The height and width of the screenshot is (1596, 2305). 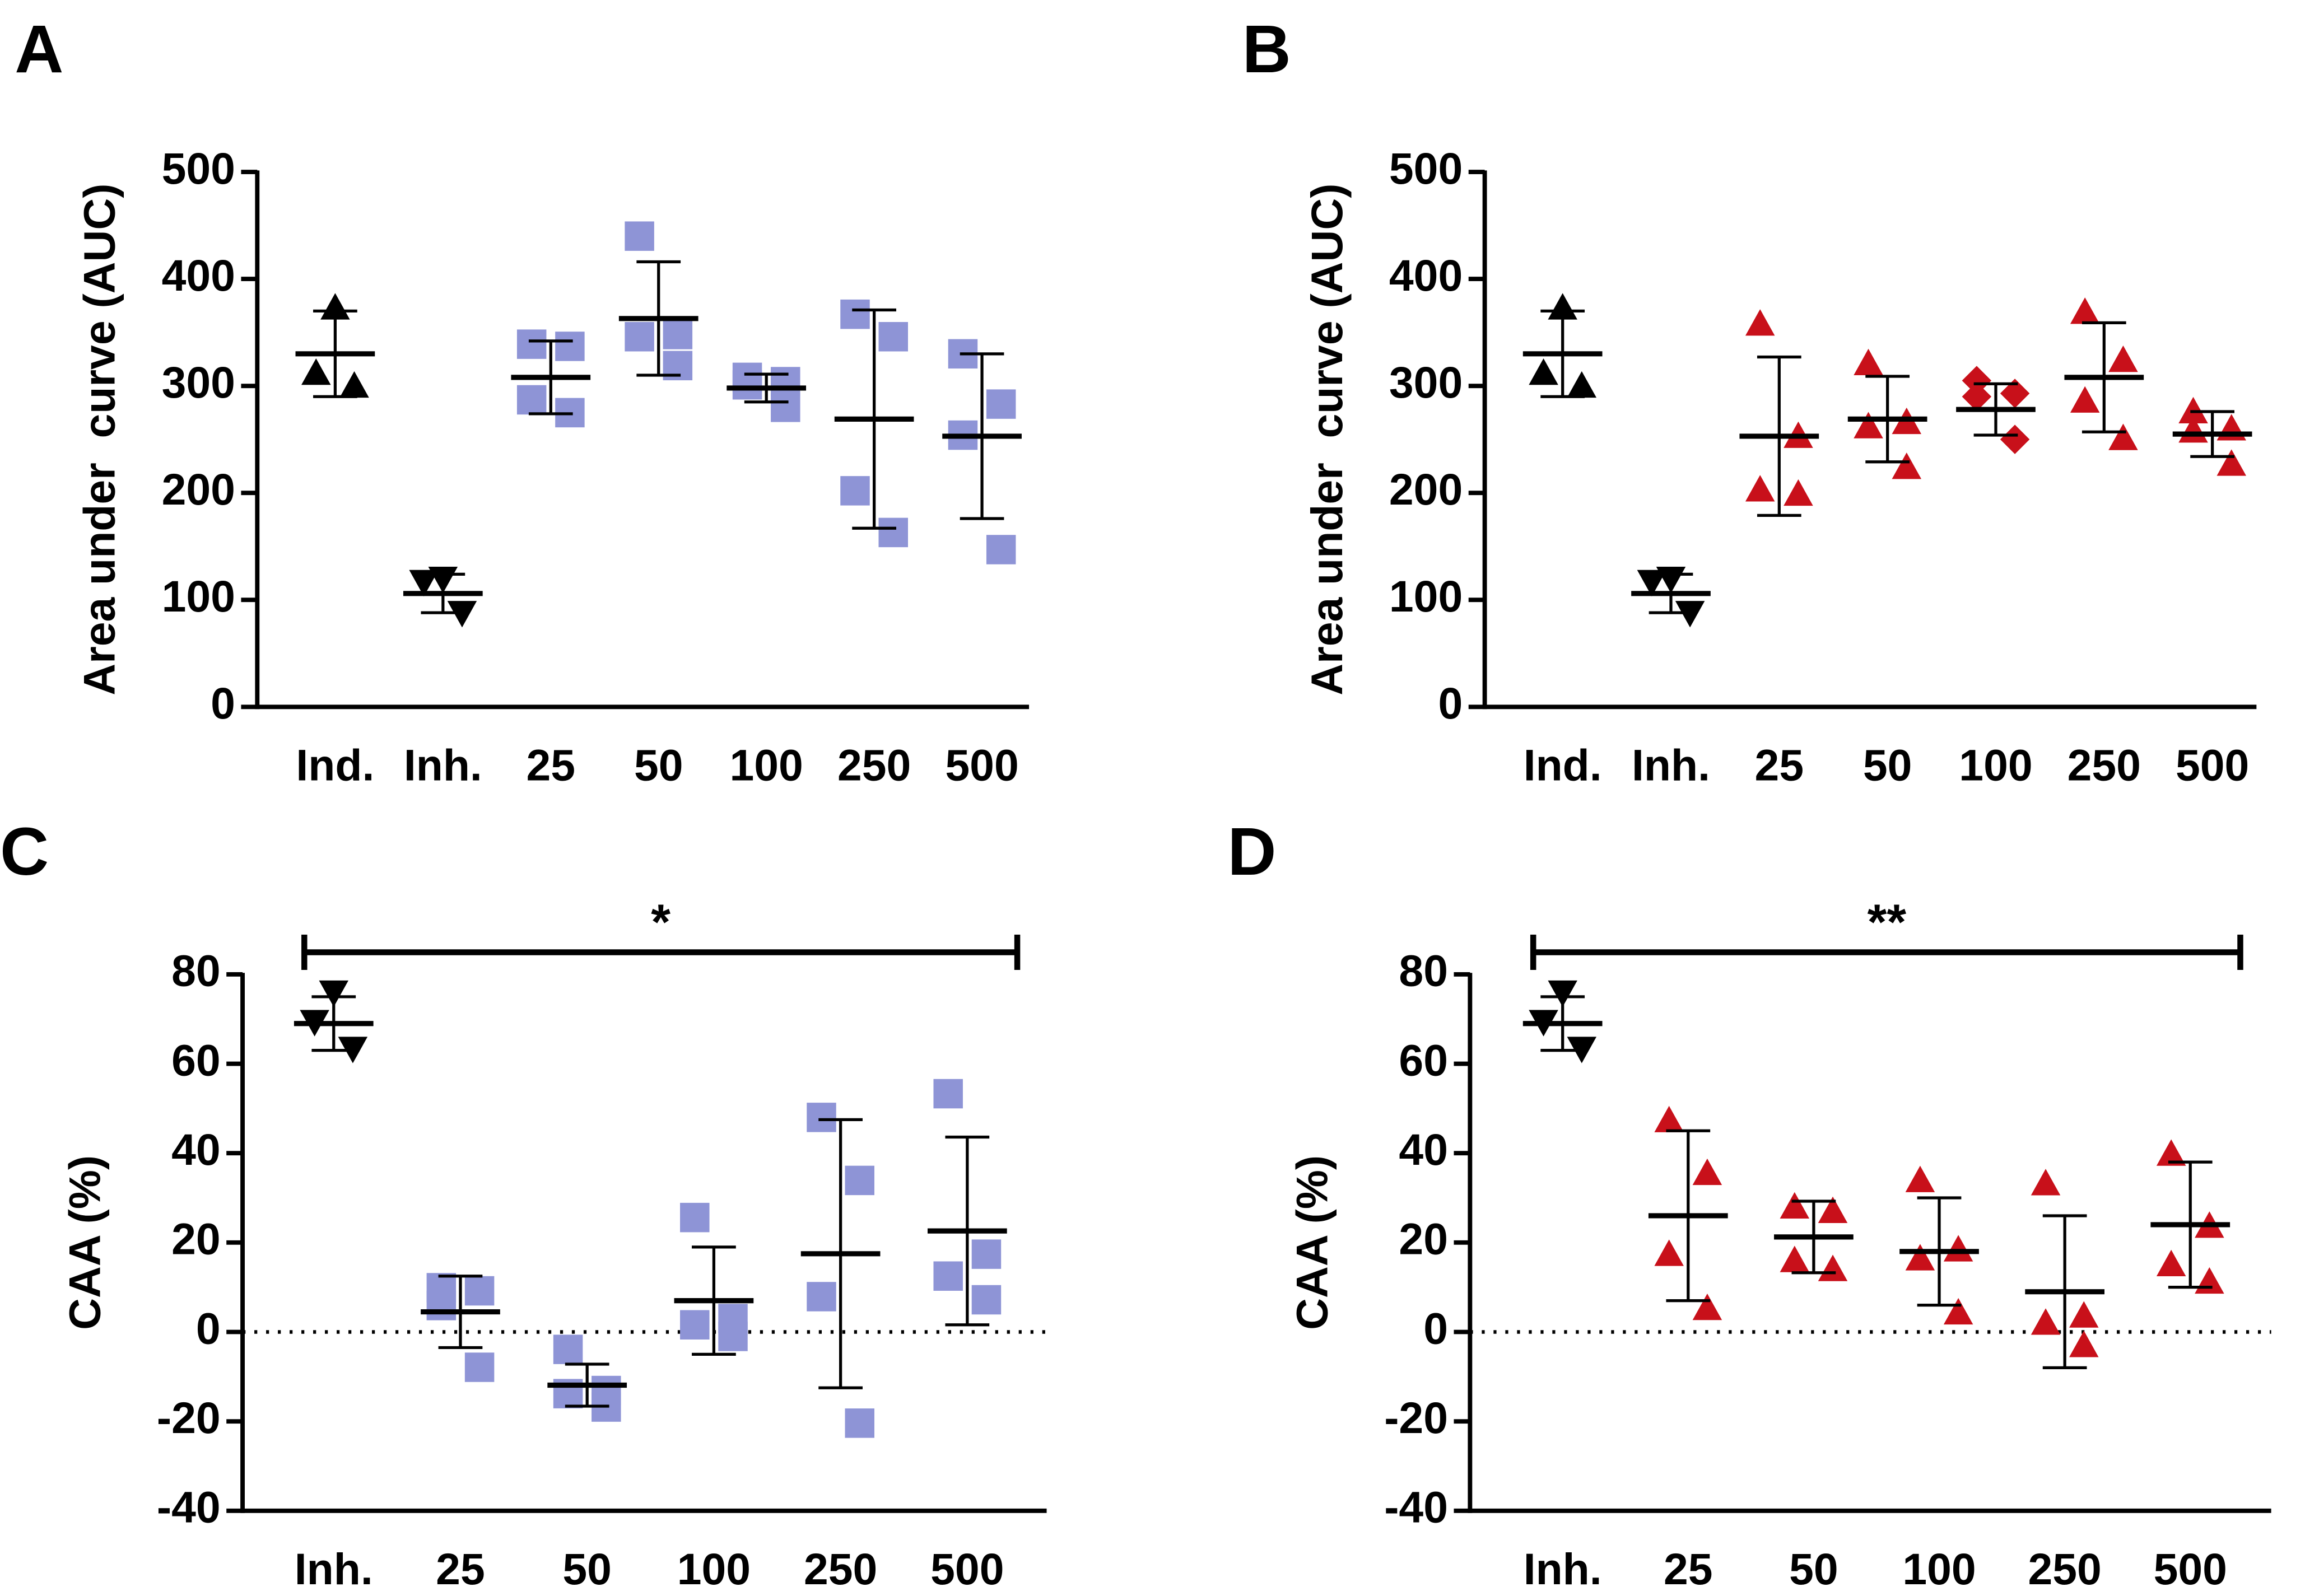 I want to click on panel-label: D, so click(x=1251, y=852).